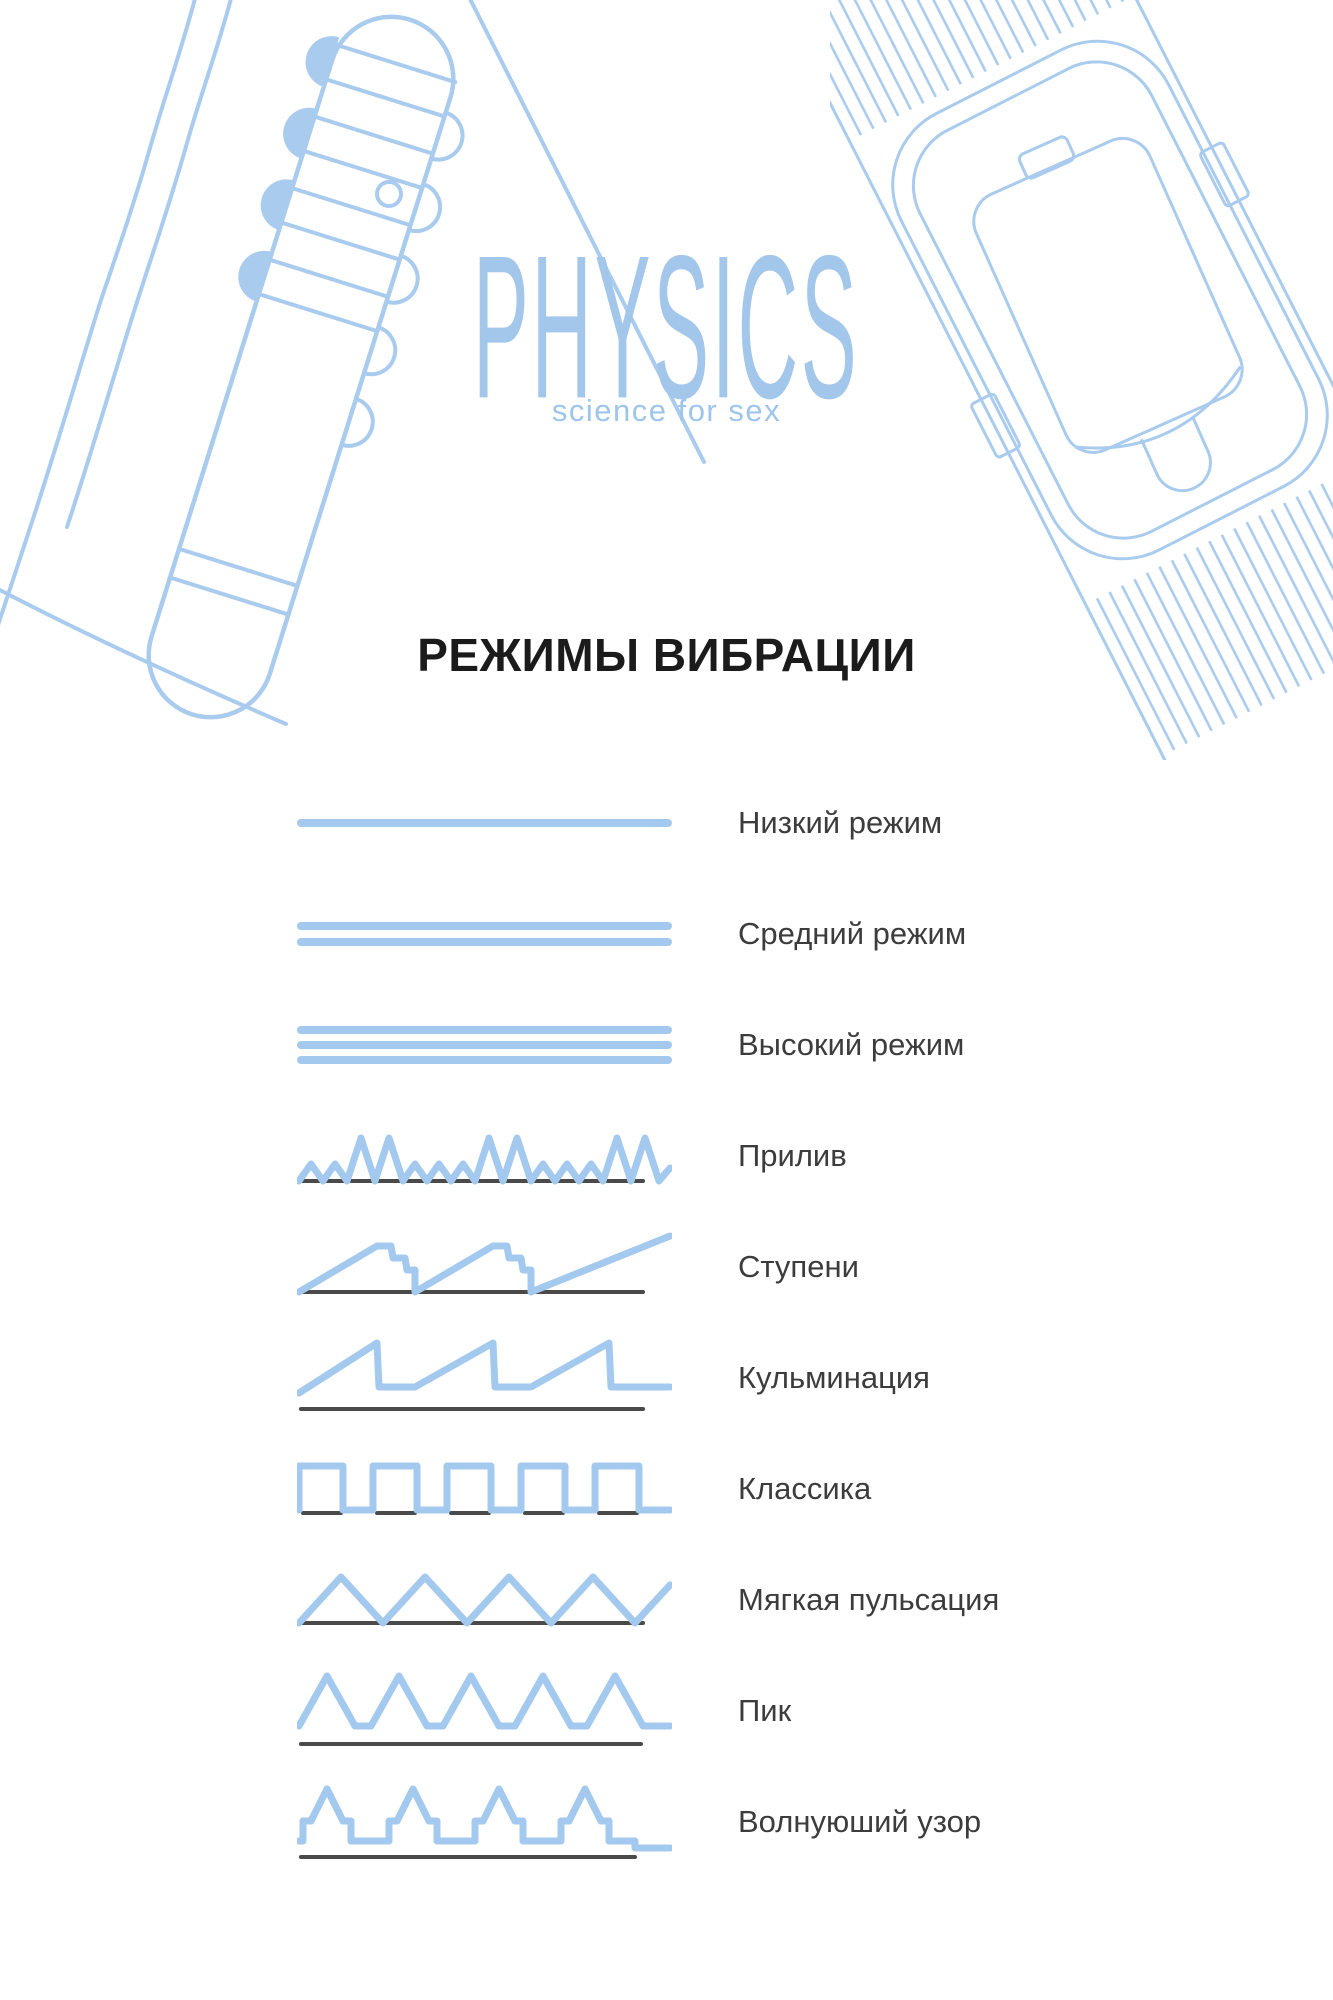  I want to click on mode-row-medium: Средний режим, so click(797, 933).